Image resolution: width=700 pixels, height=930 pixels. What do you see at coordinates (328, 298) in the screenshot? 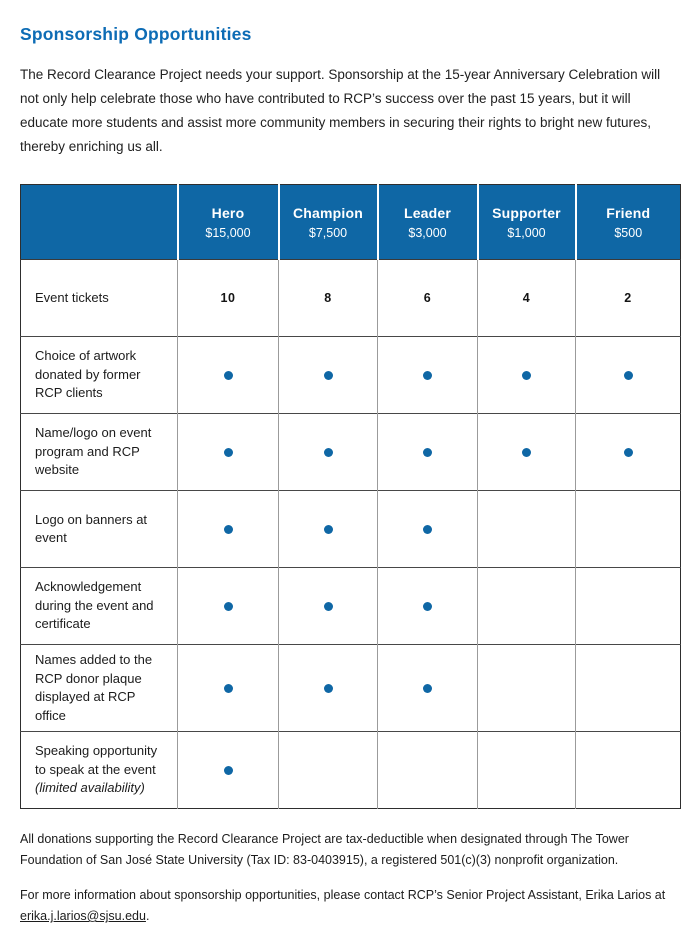
I see `benefit-value-cell: 8` at bounding box center [328, 298].